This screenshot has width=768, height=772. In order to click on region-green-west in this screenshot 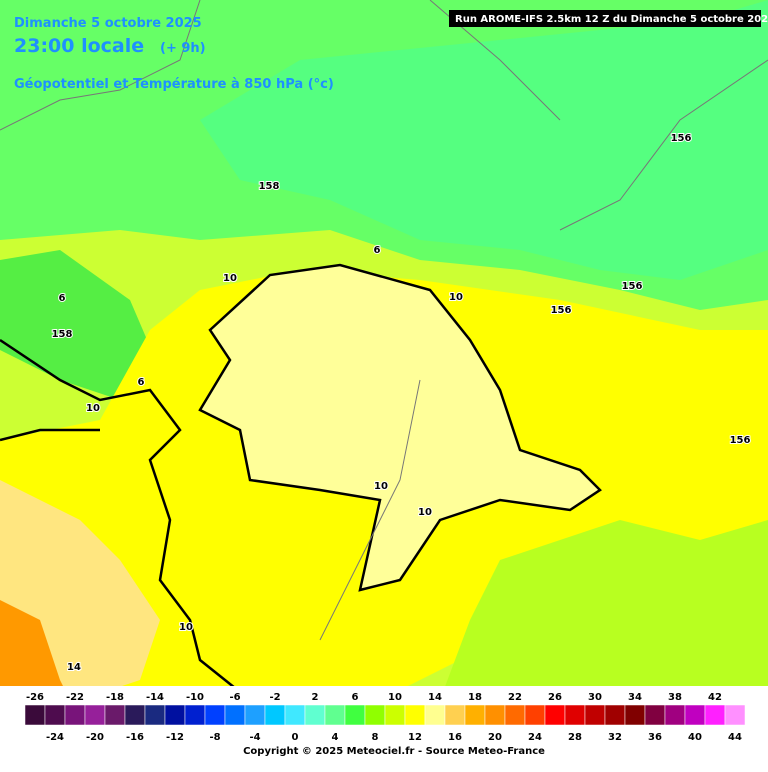, I will do `click(80, 325)`.